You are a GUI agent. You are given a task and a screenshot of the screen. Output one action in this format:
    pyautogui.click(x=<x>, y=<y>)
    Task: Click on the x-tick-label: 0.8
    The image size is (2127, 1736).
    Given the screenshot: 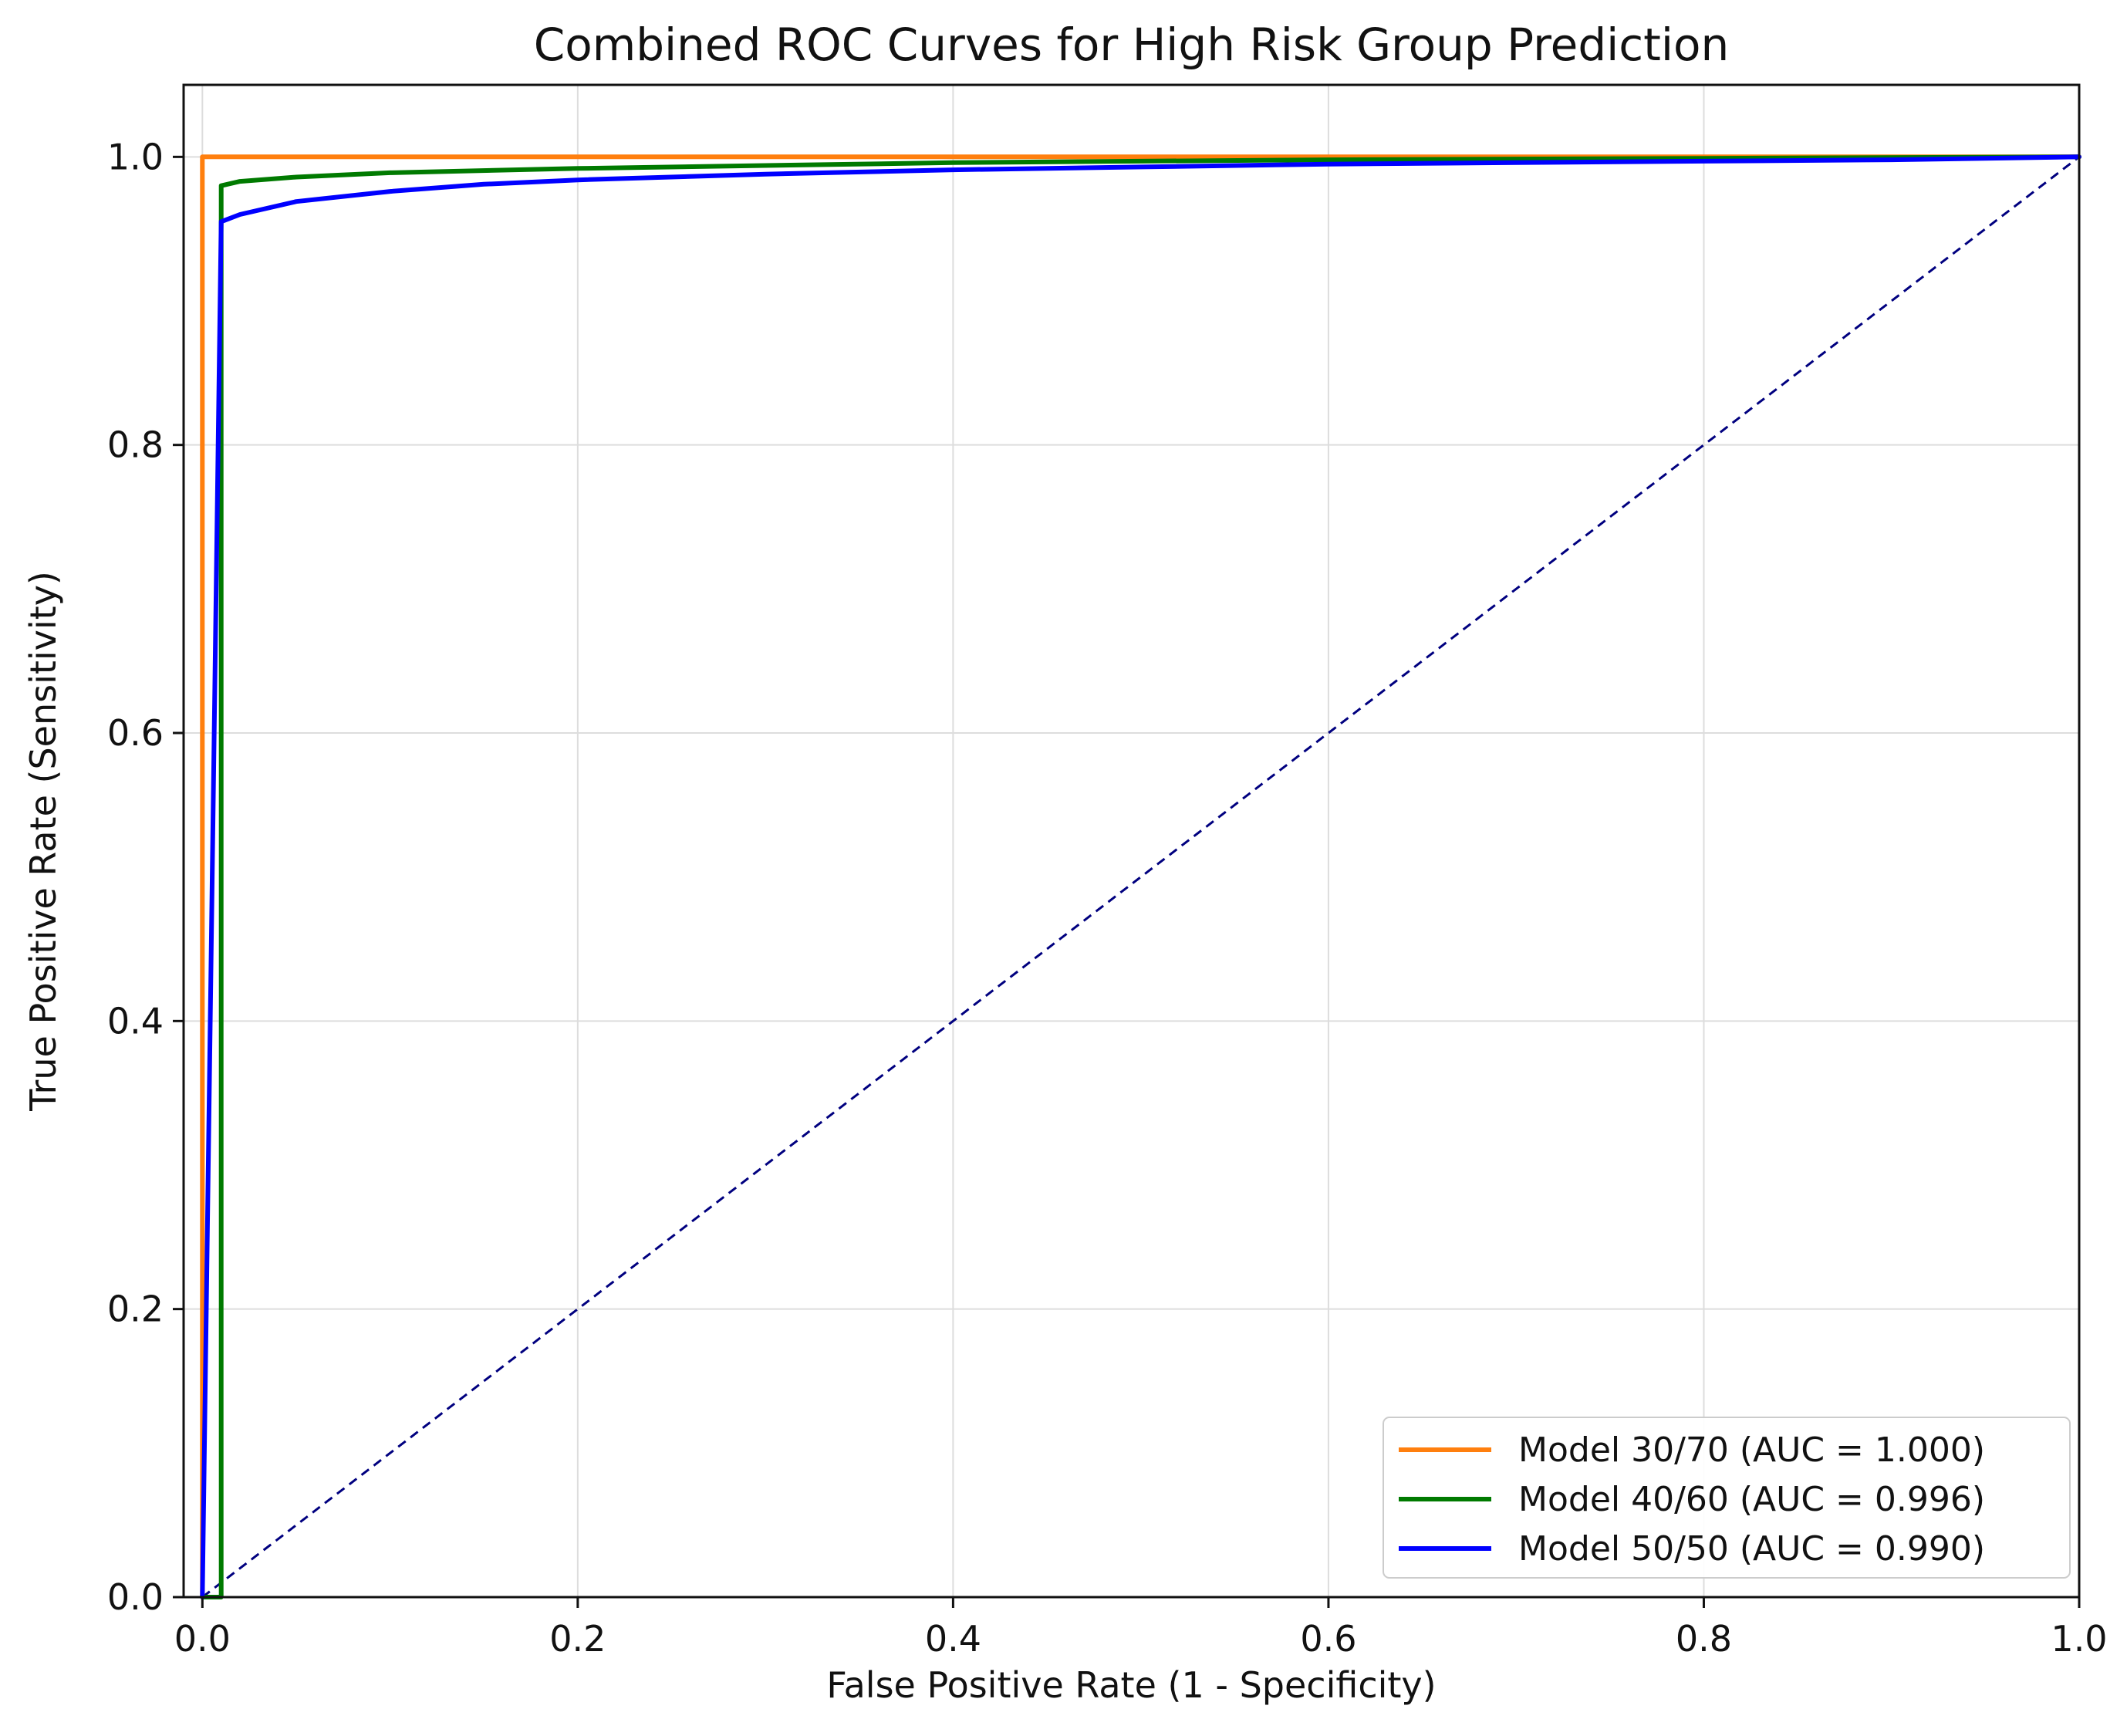 What is the action you would take?
    pyautogui.click(x=1704, y=1639)
    